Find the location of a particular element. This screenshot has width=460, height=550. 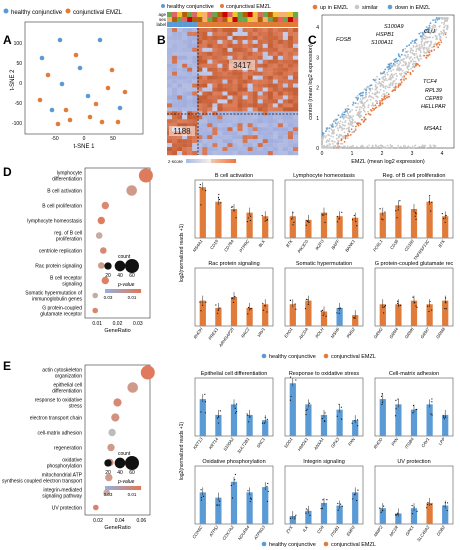

dotplot-term-label: cell-matrix adhesion is located at coordinates (60, 434).